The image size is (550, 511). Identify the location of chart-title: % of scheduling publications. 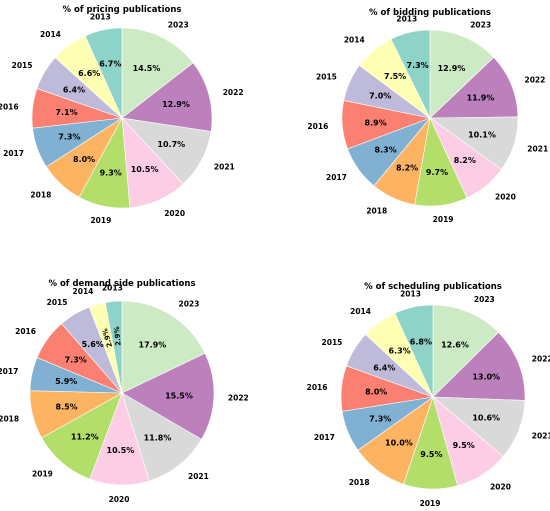
(433, 287).